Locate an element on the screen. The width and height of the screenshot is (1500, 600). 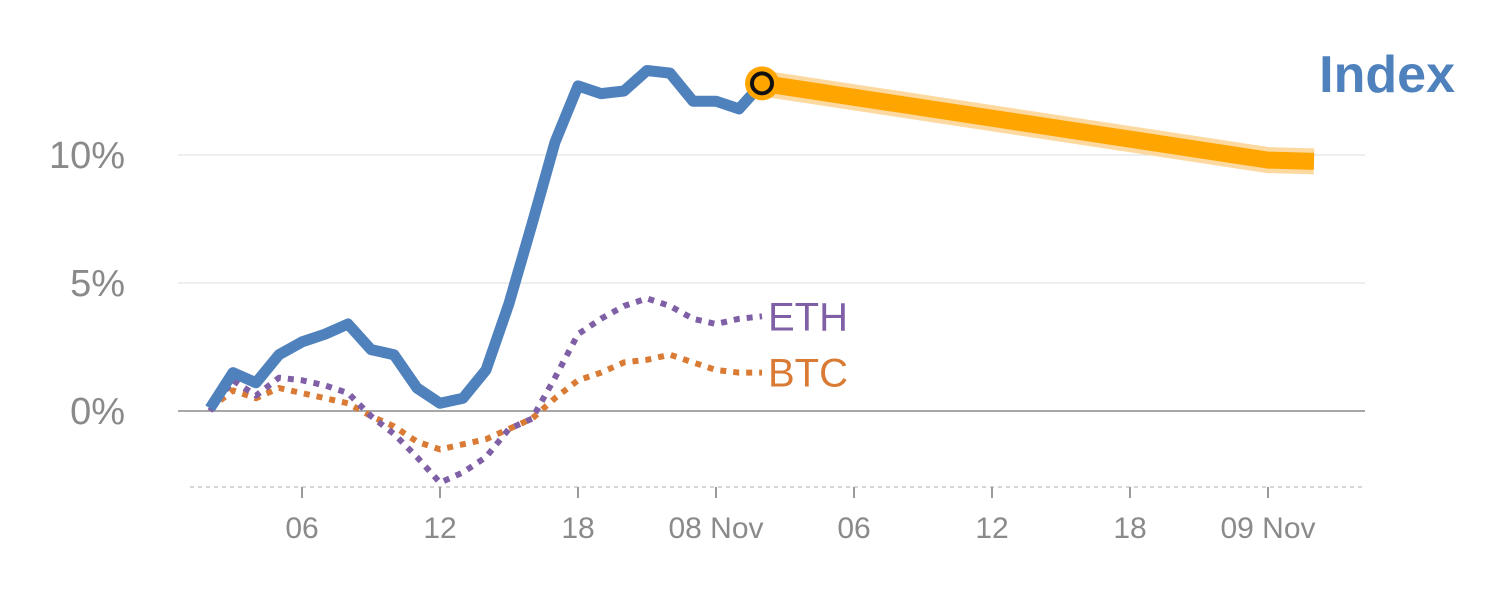
series-eth-line is located at coordinates (485, 390).